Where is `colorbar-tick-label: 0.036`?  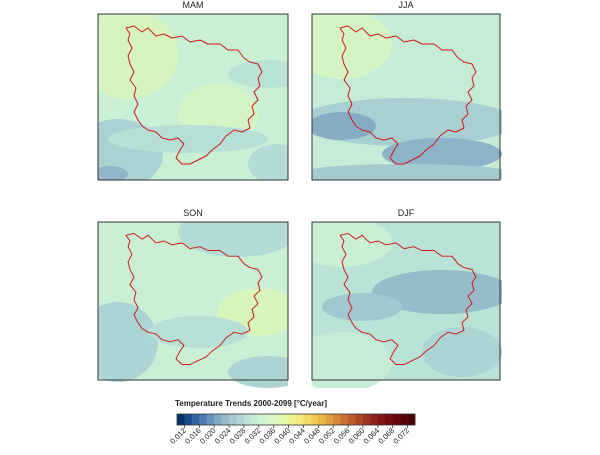
colorbar-tick-label: 0.036 is located at coordinates (267, 436).